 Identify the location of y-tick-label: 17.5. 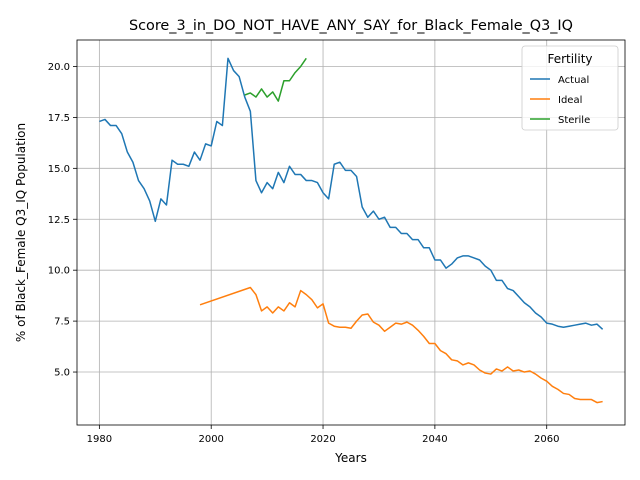
(59, 118).